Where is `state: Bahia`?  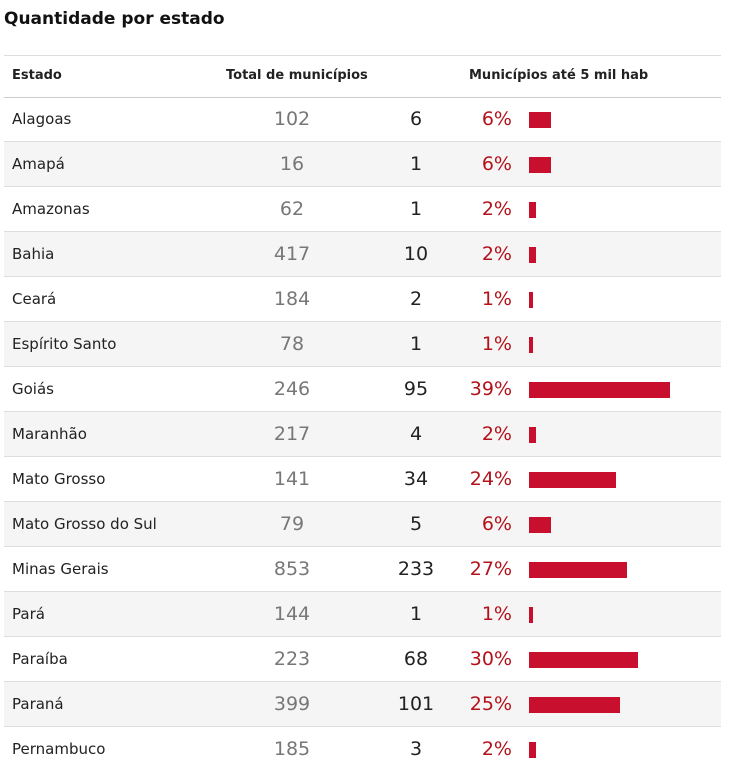
state: Bahia is located at coordinates (33, 254).